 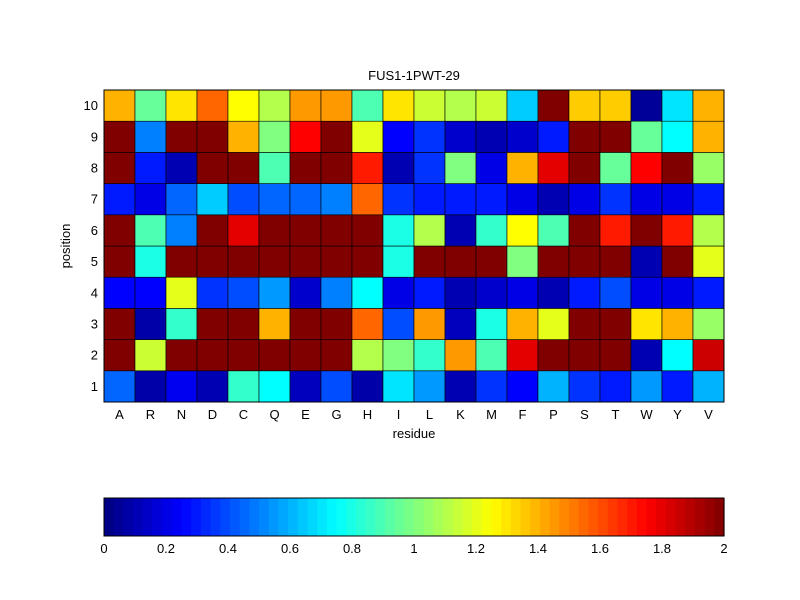 What do you see at coordinates (662, 548) in the screenshot?
I see `colorbar-tick-label: 1.8` at bounding box center [662, 548].